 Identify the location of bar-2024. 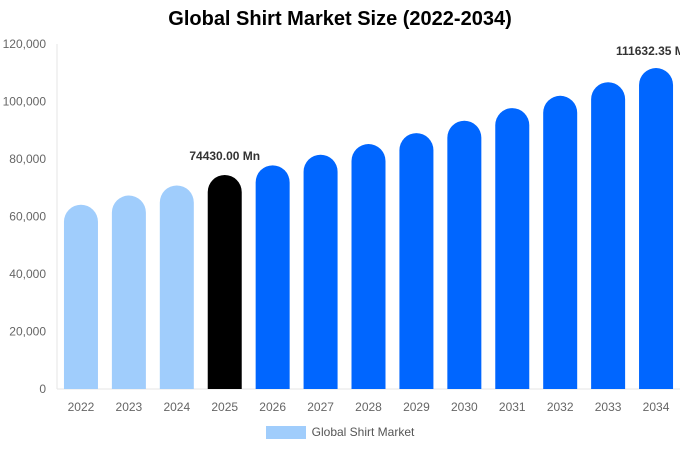
(176, 287).